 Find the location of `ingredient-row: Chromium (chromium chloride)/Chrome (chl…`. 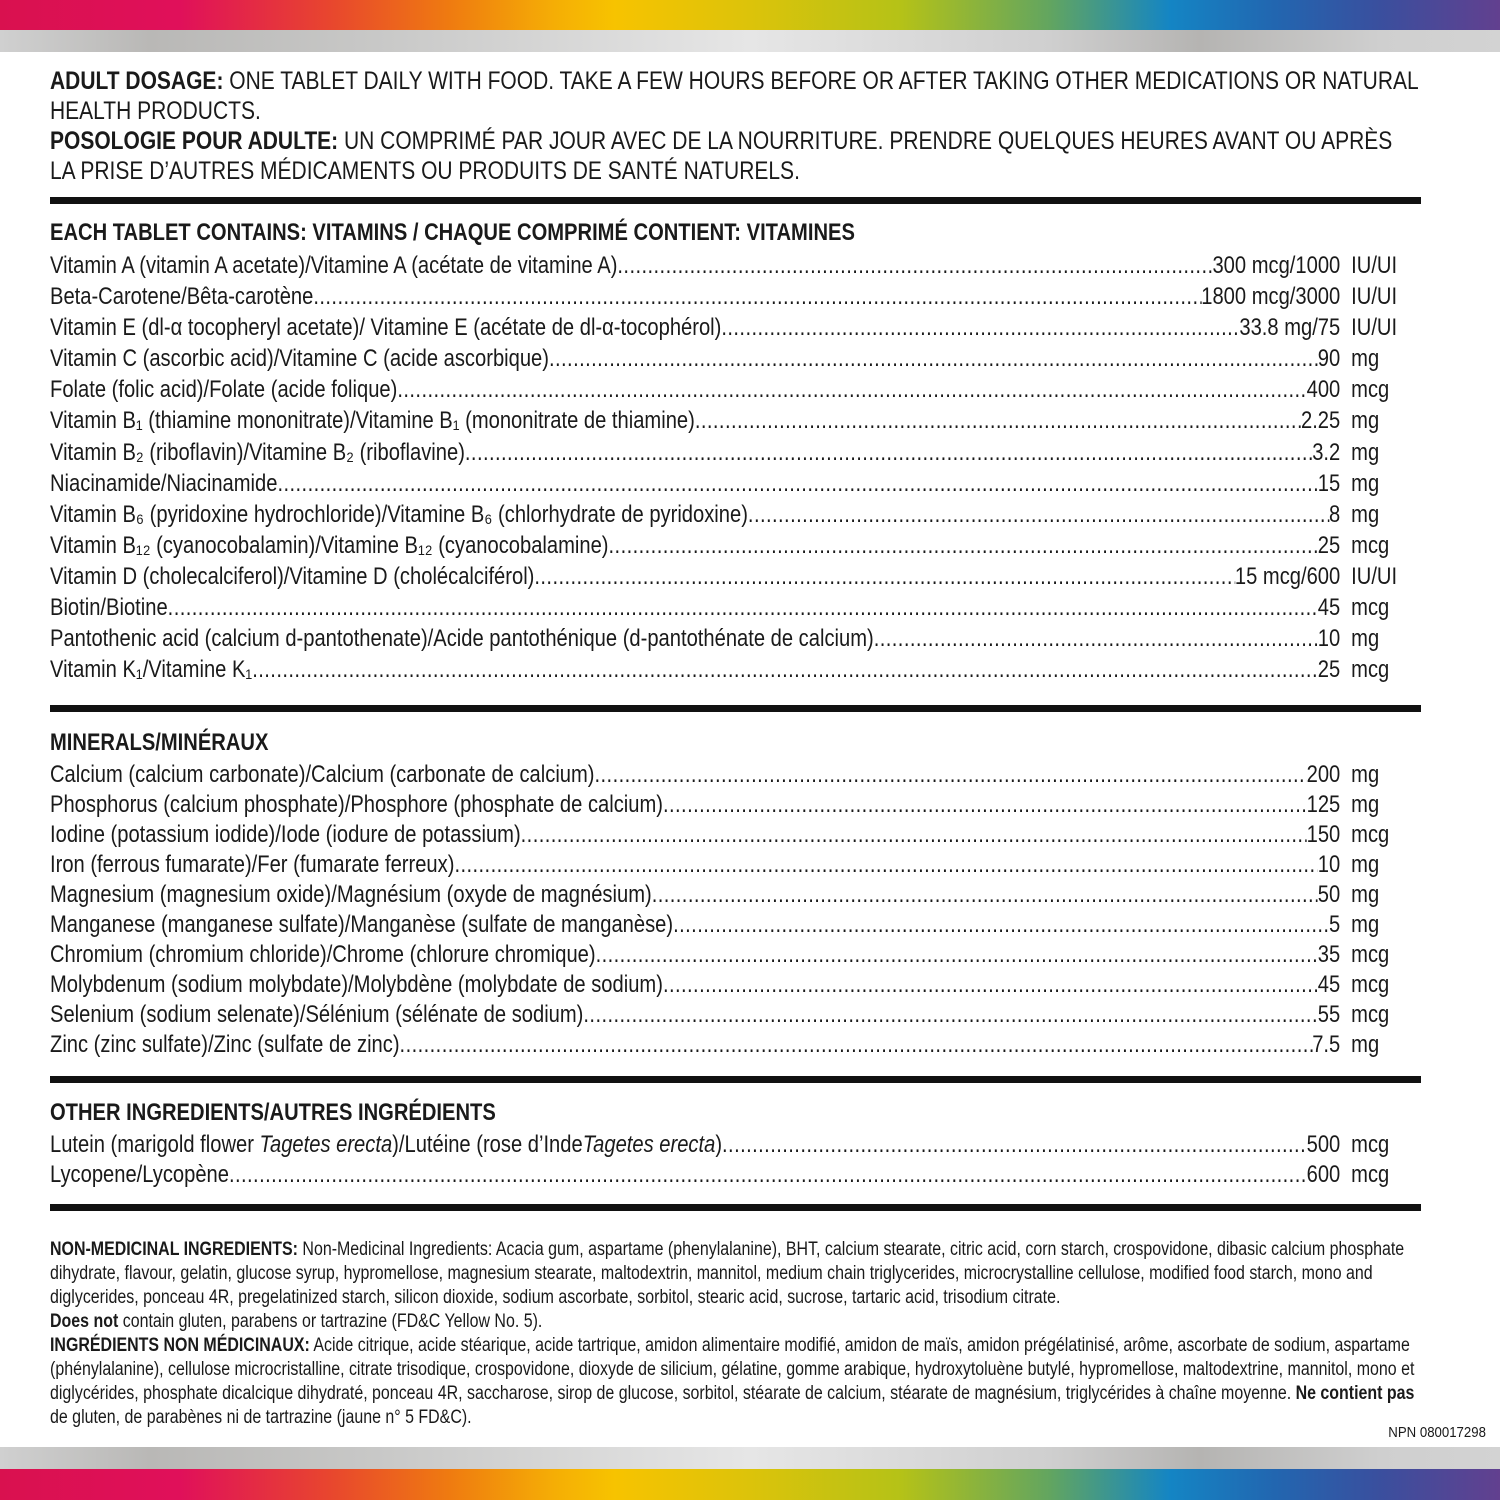

ingredient-row: Chromium (chromium chloride)/Chrome (chl… is located at coordinates (725, 955).